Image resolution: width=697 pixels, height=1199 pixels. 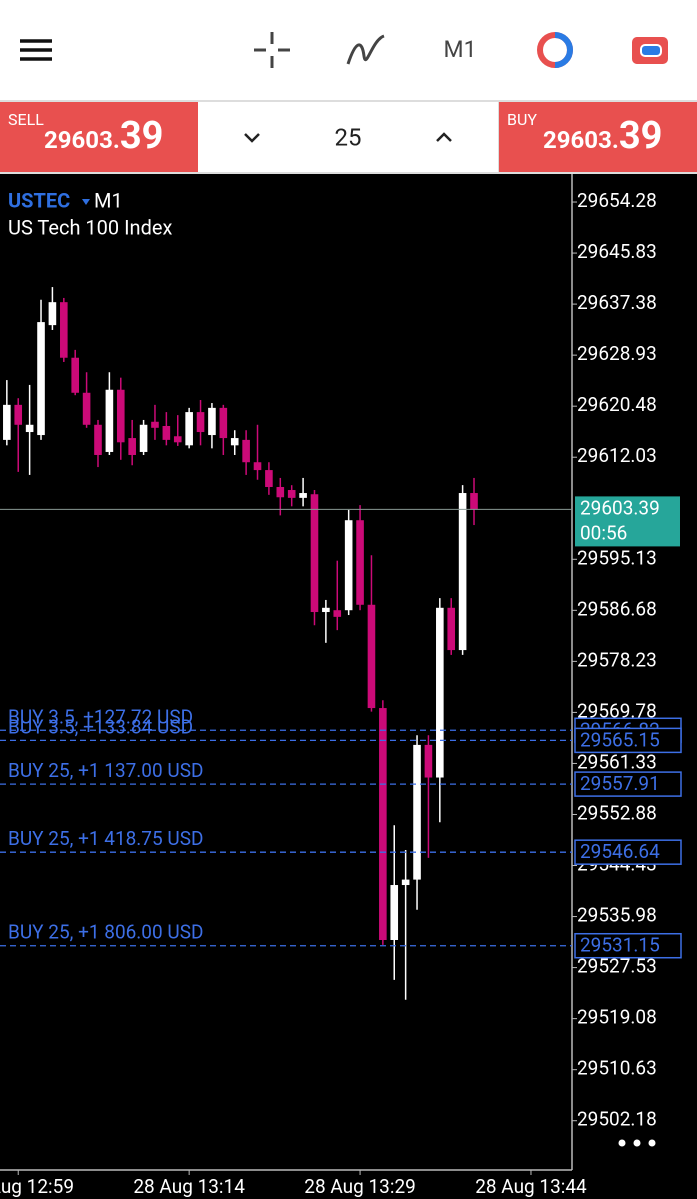 I want to click on menu-button, so click(x=36, y=50).